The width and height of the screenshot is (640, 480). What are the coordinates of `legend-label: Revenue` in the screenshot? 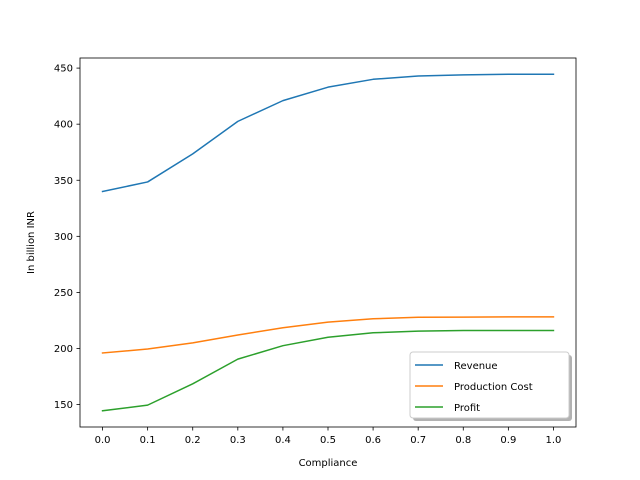 It's located at (476, 366).